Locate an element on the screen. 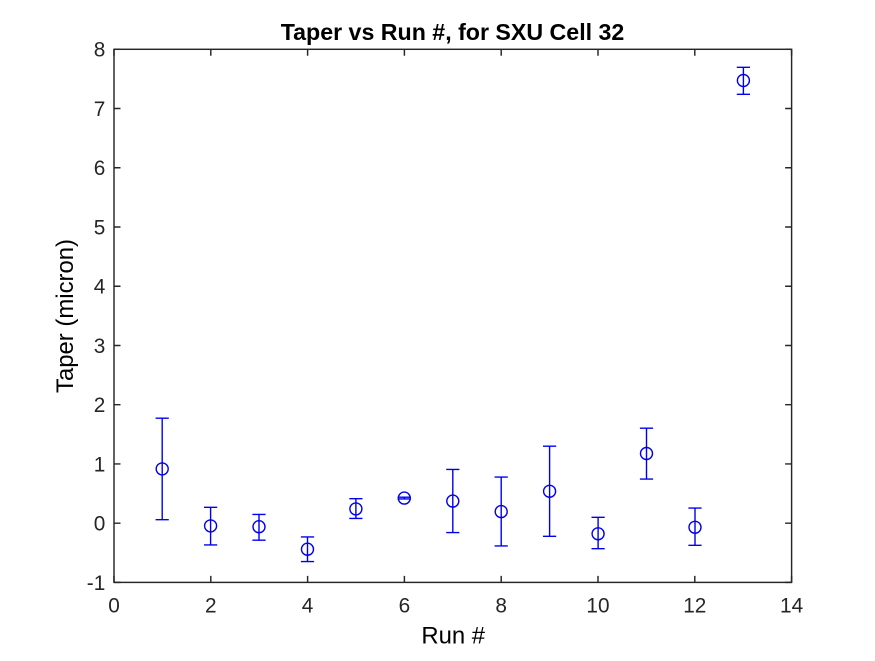  svg-text: 10 is located at coordinates (597, 606).